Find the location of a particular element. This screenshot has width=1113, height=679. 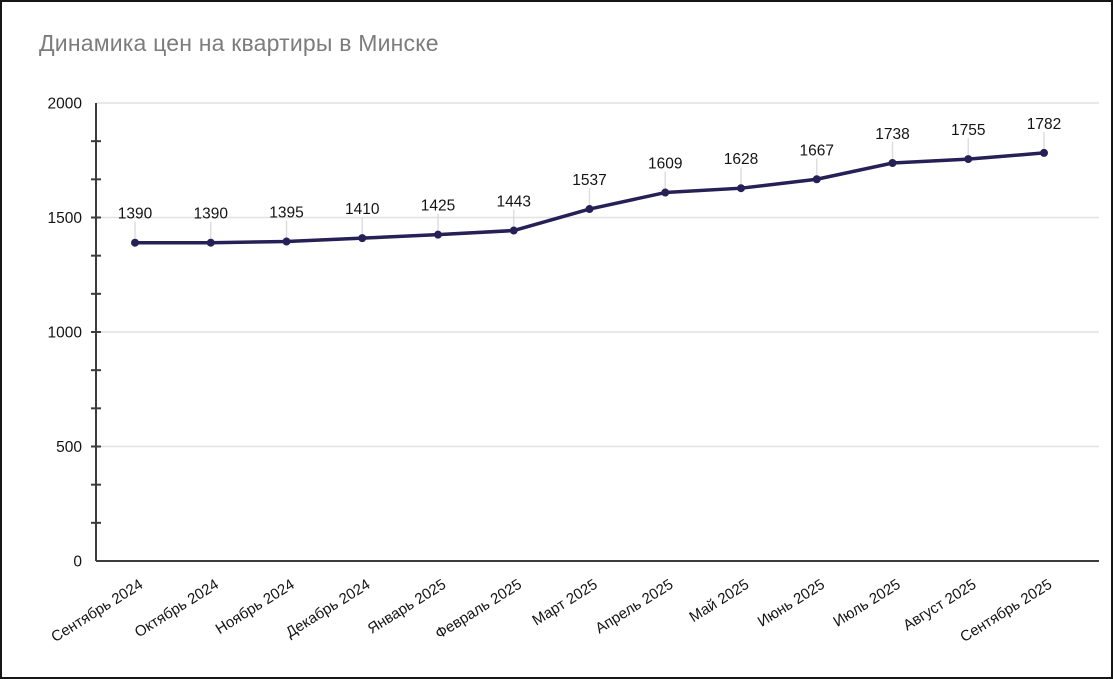

x-axis-category-label: Декабрь 2024 is located at coordinates (328, 608).